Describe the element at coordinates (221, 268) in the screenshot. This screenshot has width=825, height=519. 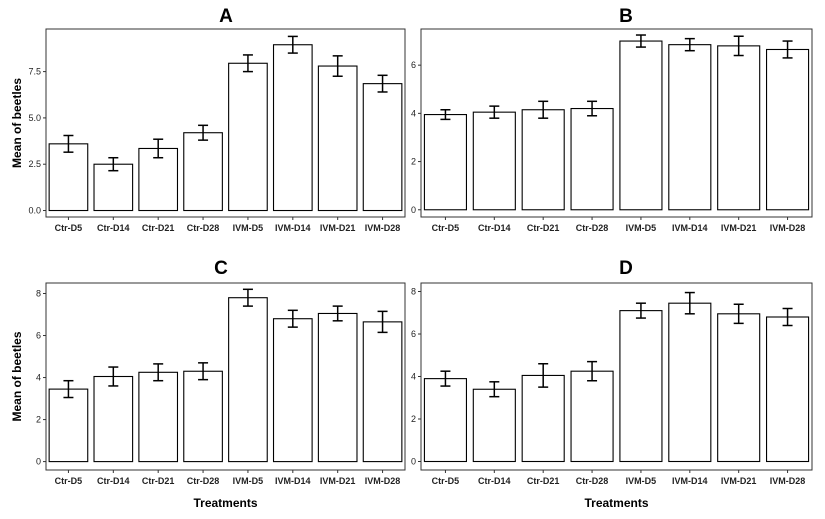
I see `panel-title: C` at that location.